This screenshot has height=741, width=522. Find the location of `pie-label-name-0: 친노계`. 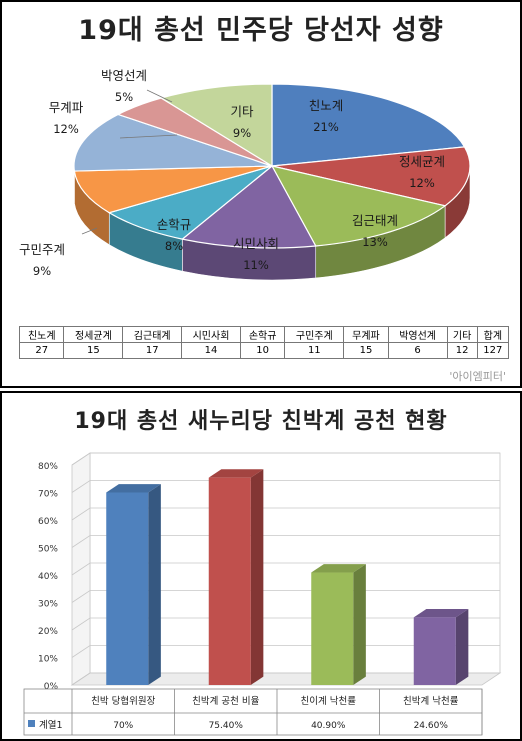

pie-label-name-0: 친노계 is located at coordinates (326, 105).